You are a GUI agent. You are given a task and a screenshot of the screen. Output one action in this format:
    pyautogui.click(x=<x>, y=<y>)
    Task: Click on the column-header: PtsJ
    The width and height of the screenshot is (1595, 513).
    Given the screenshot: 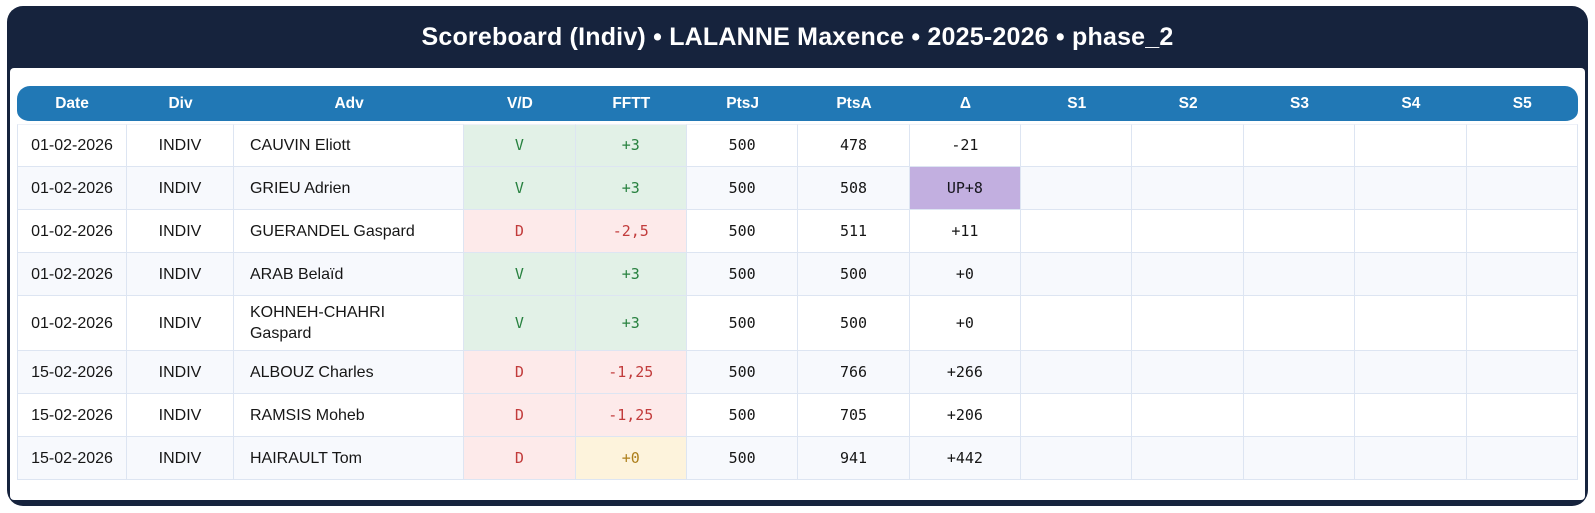 What is the action you would take?
    pyautogui.click(x=742, y=105)
    